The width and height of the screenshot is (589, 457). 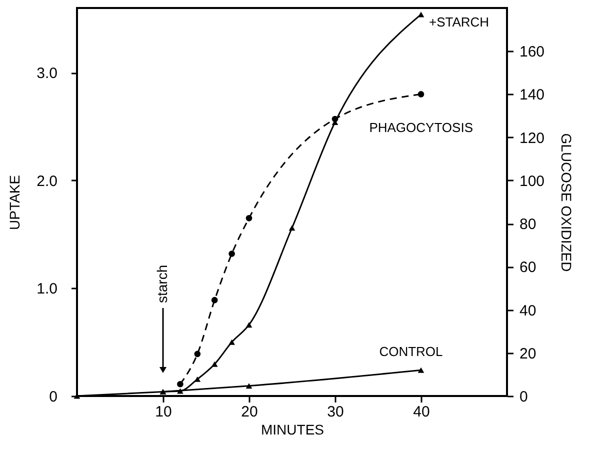 I want to click on series-label: CONTROL, so click(x=411, y=352).